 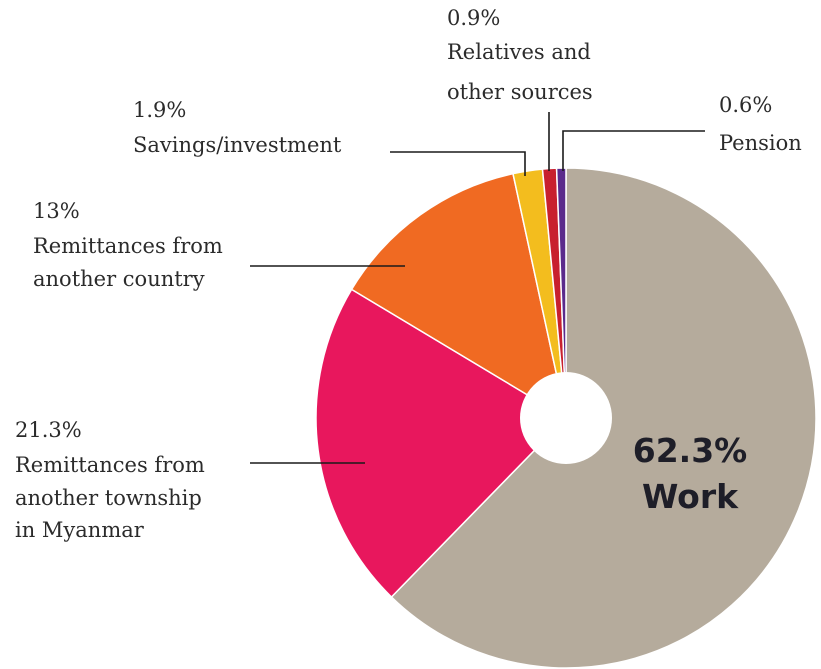 I want to click on leader-line-savings-investment, so click(x=458, y=163).